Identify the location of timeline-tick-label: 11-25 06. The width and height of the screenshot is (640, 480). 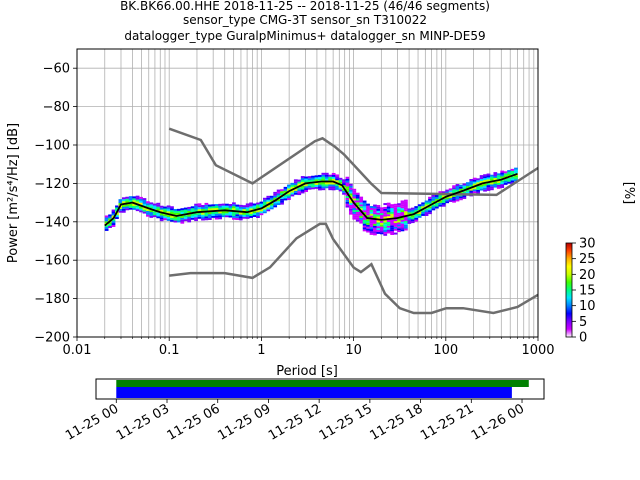
(194, 422).